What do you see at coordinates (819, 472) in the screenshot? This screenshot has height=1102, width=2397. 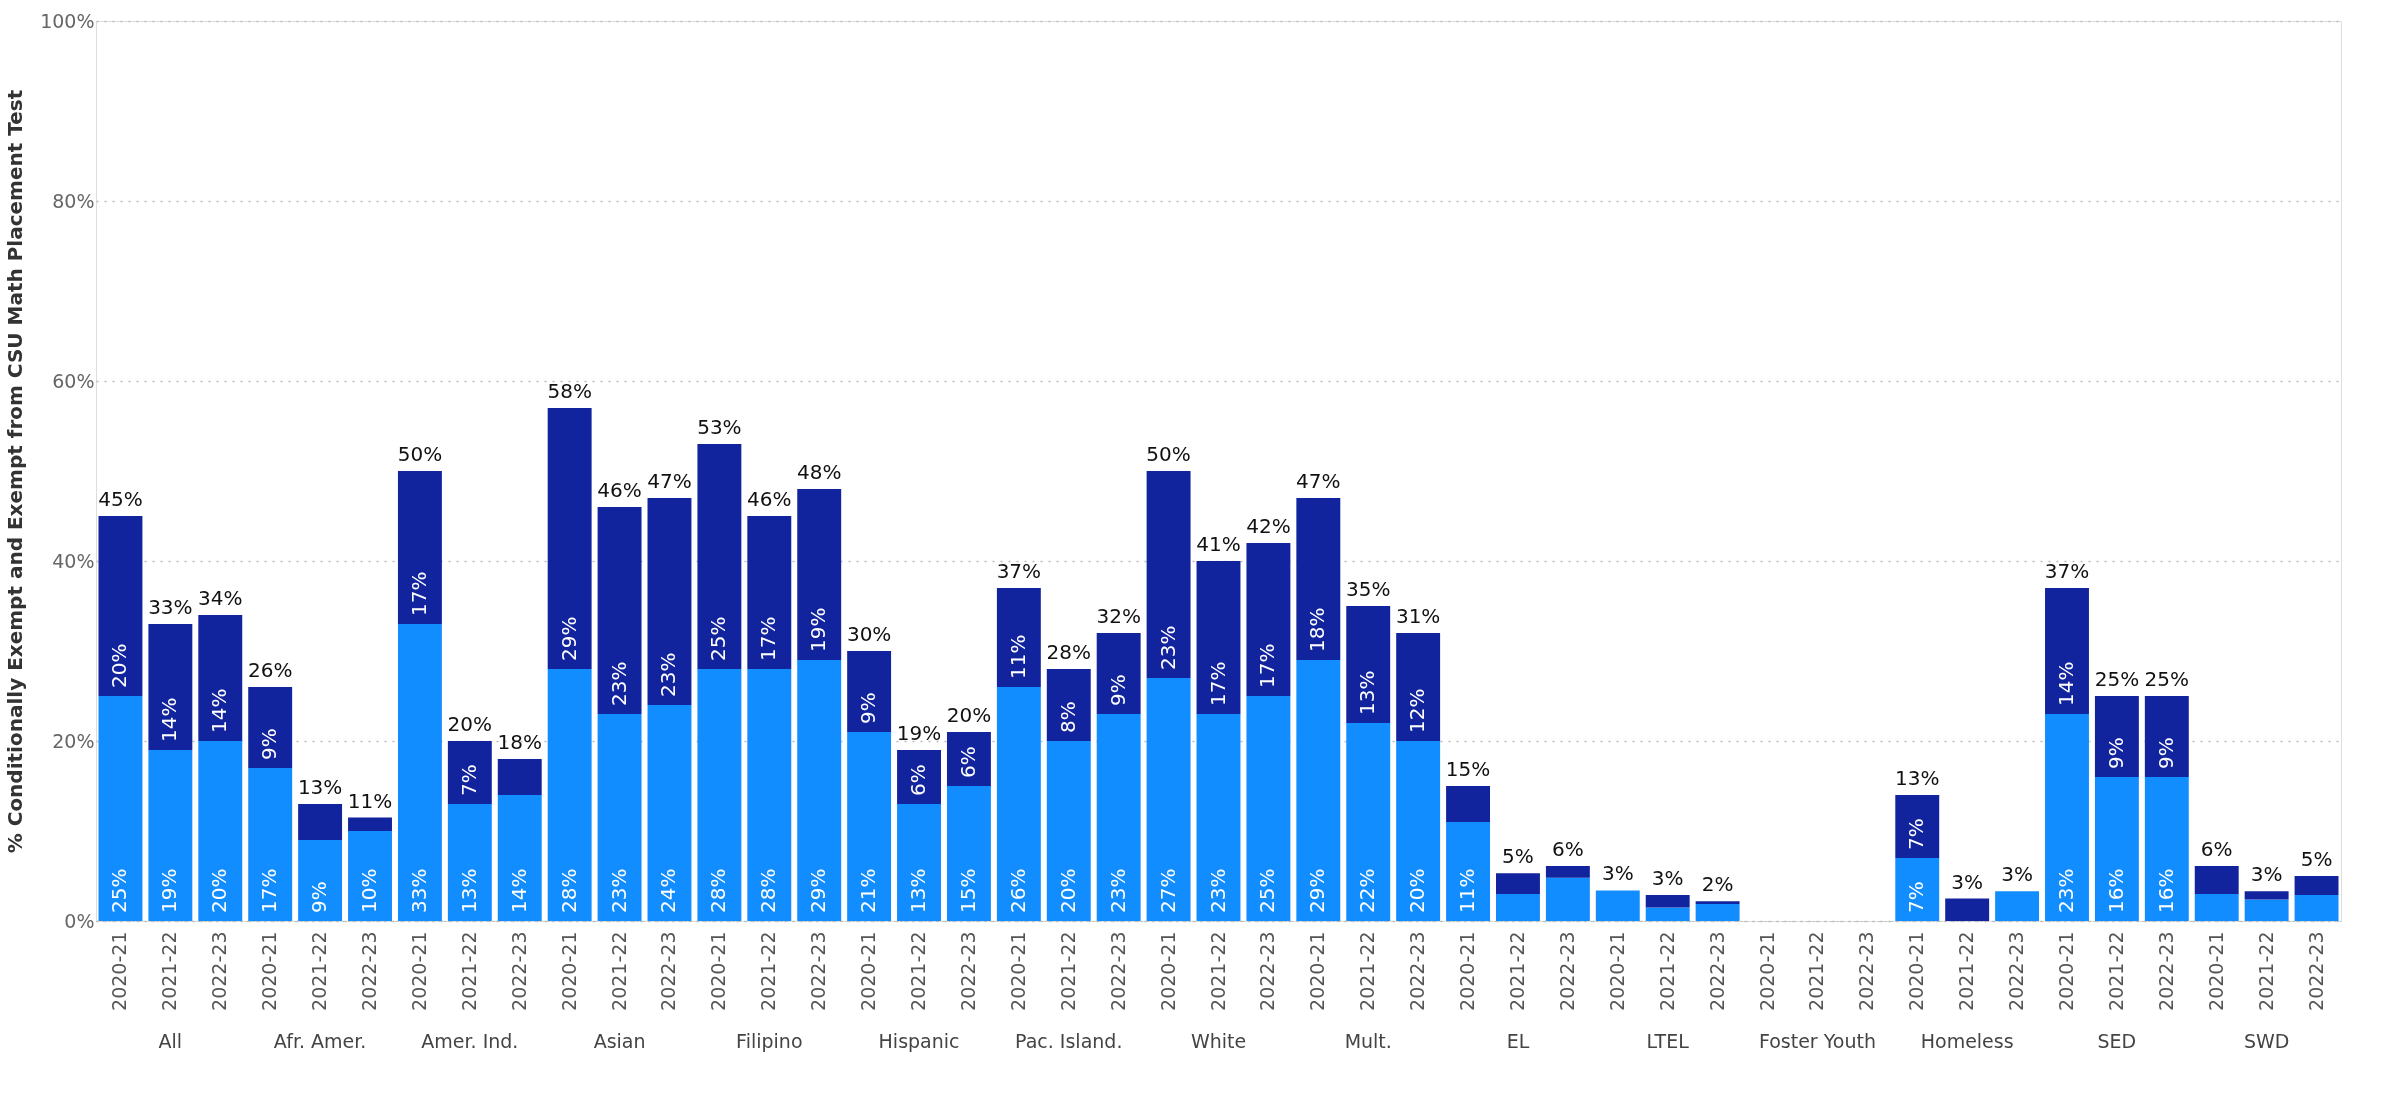 I see `total-label: 48%` at bounding box center [819, 472].